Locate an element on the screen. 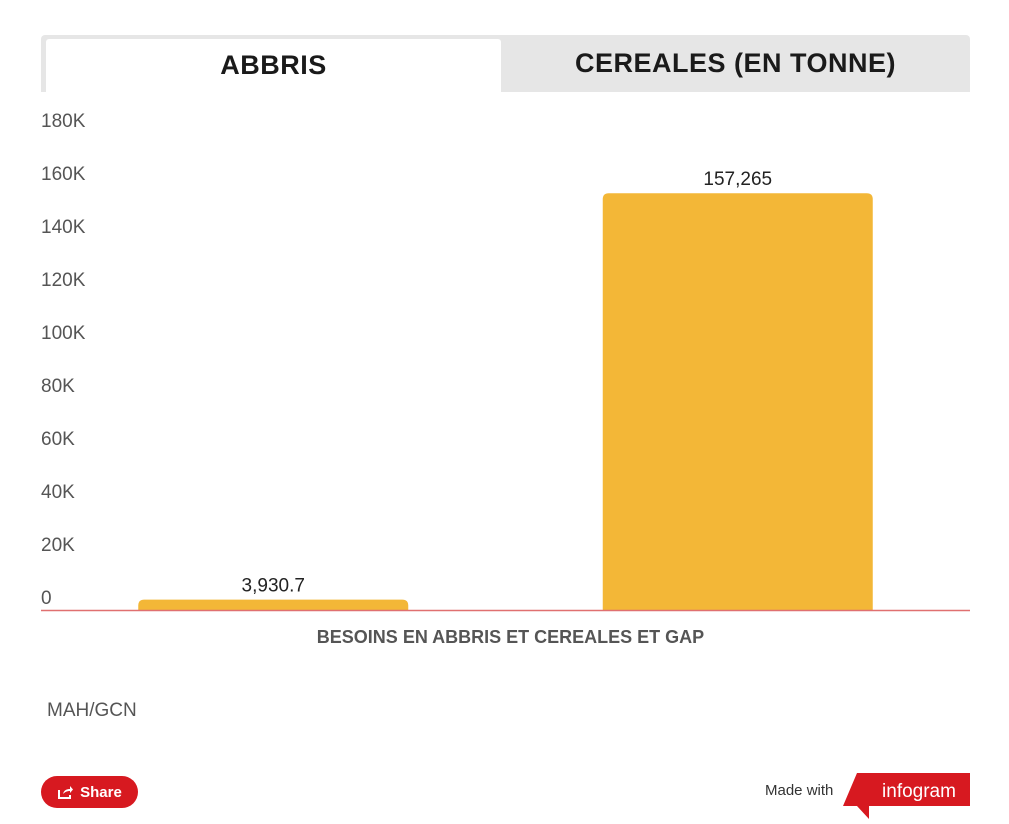 The width and height of the screenshot is (1009, 824). tab-abbris: ABBRIS is located at coordinates (273, 65).